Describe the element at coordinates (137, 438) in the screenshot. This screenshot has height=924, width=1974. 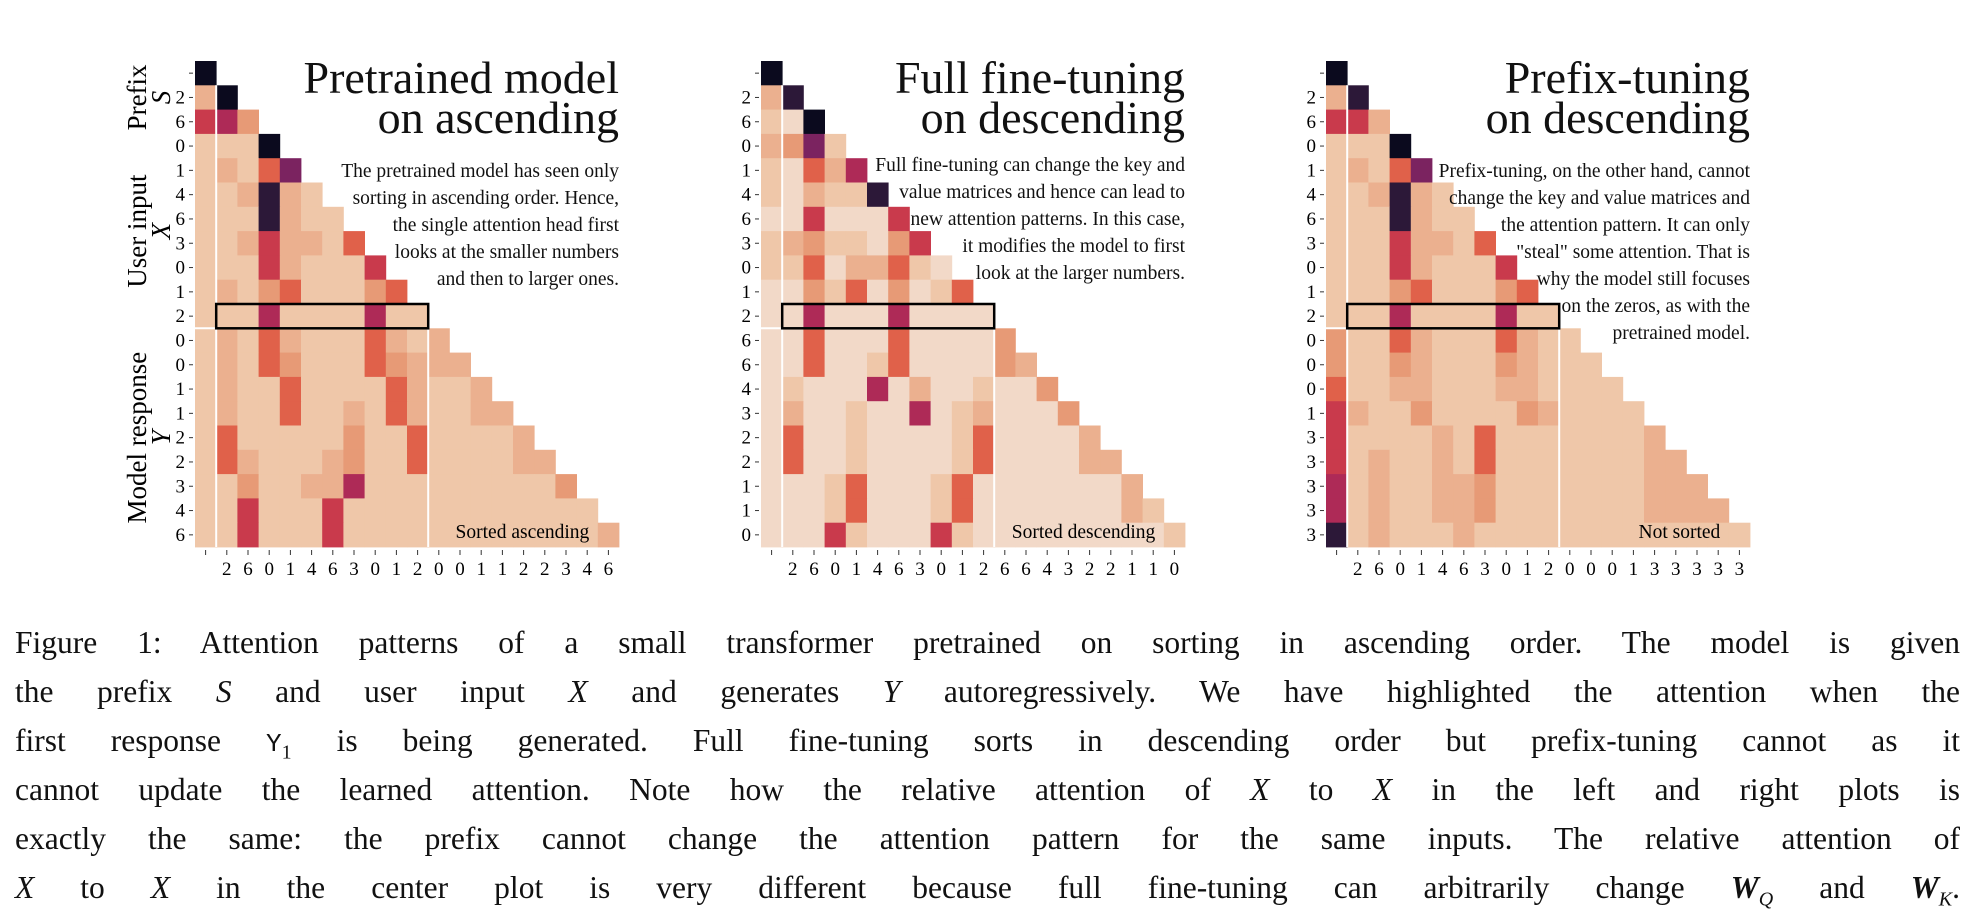
I see `group-label-text: Model response` at that location.